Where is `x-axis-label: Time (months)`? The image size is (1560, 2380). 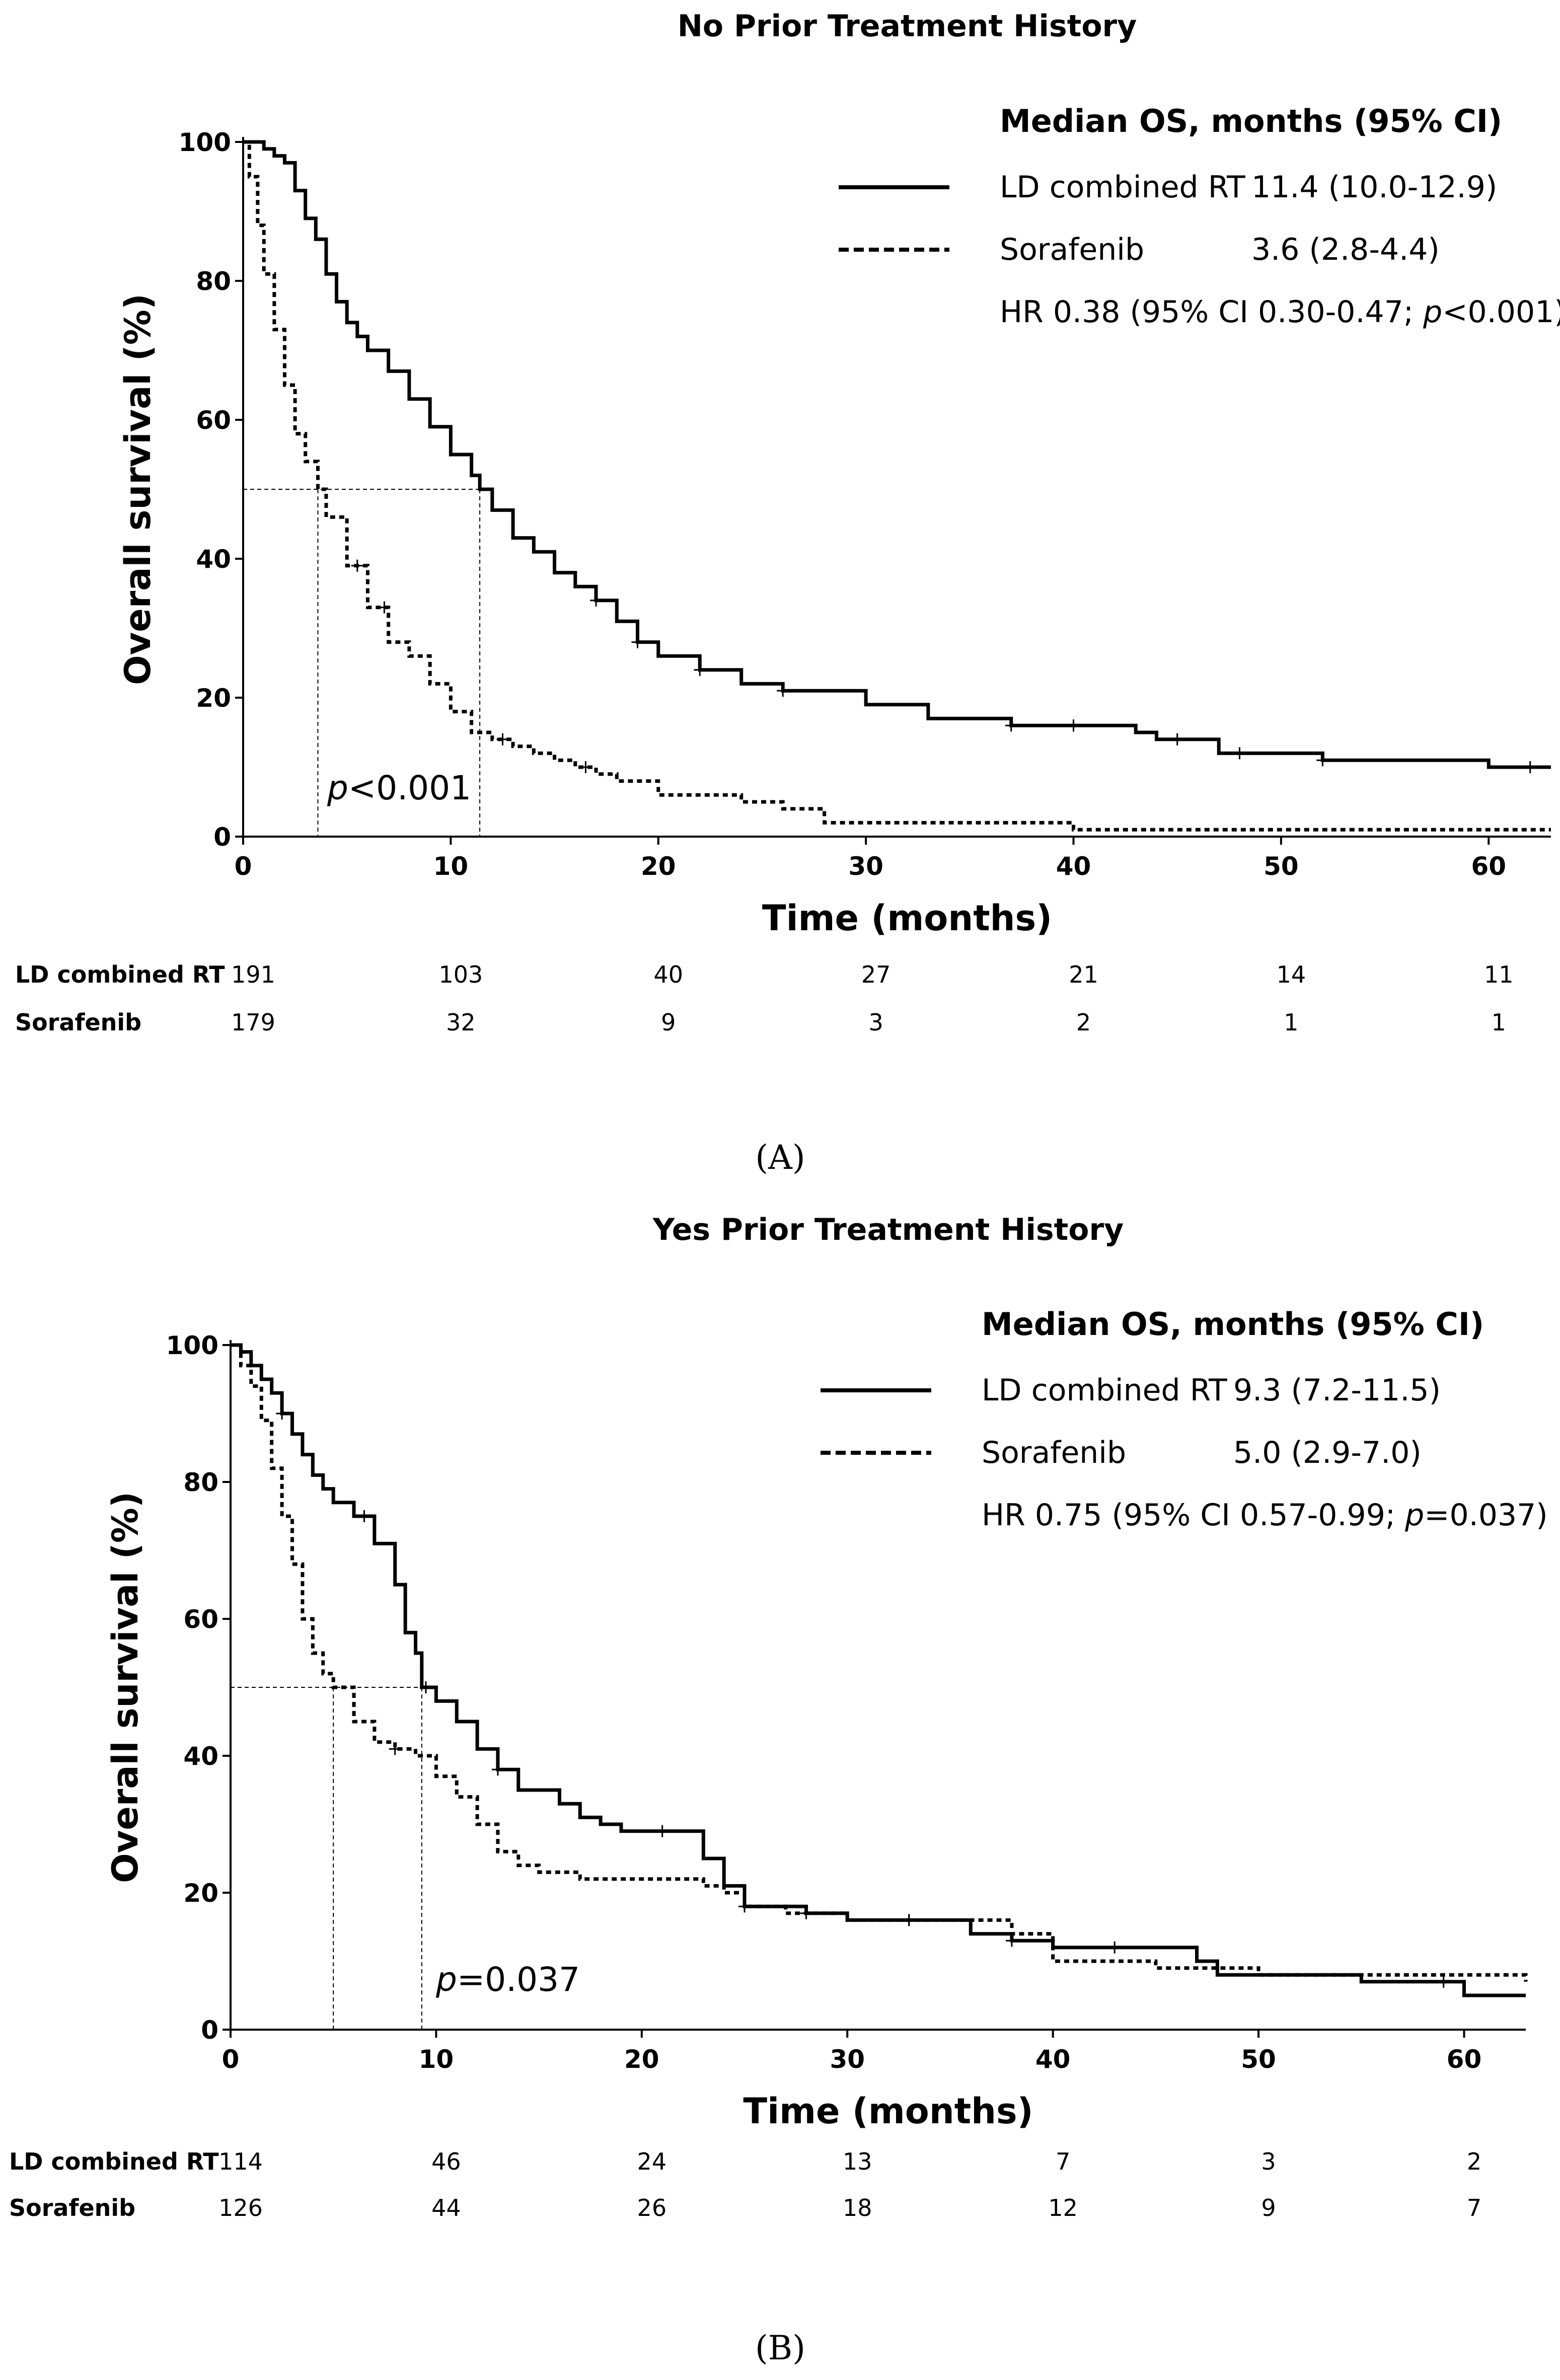
x-axis-label: Time (months) is located at coordinates (907, 919).